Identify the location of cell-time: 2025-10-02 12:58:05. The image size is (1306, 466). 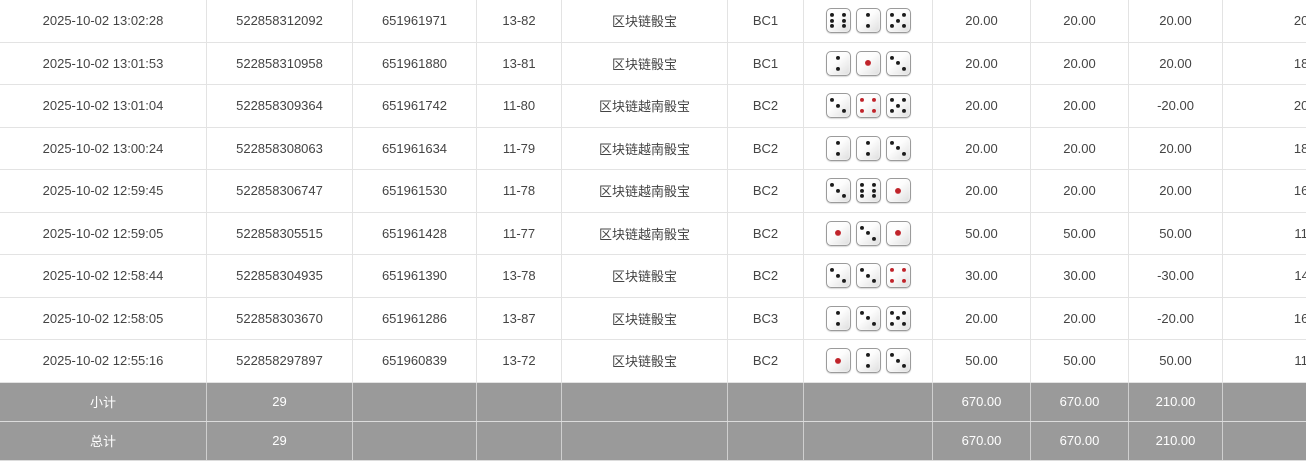
(103, 318).